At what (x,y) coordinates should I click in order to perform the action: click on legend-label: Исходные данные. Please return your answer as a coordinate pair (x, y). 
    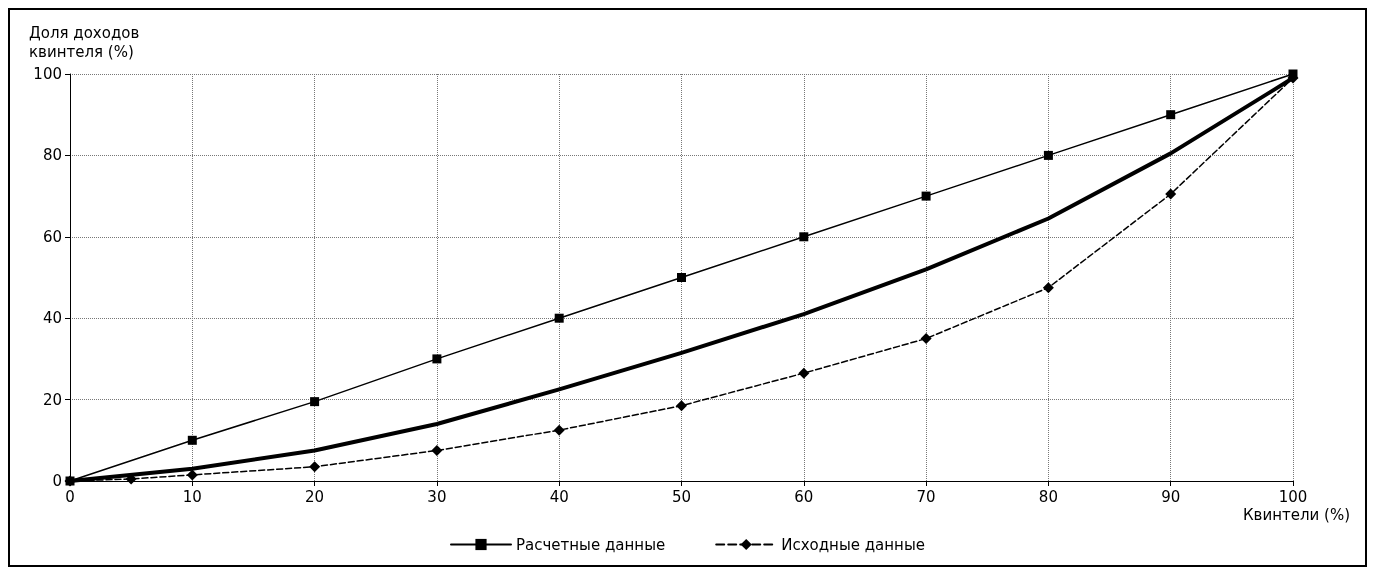
    Looking at the image, I should click on (853, 544).